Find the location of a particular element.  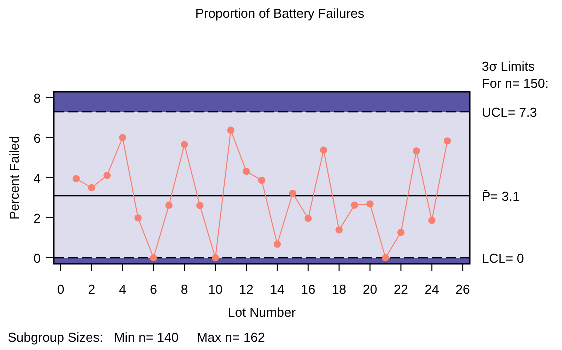

y-tick-label: 4 is located at coordinates (37, 178).